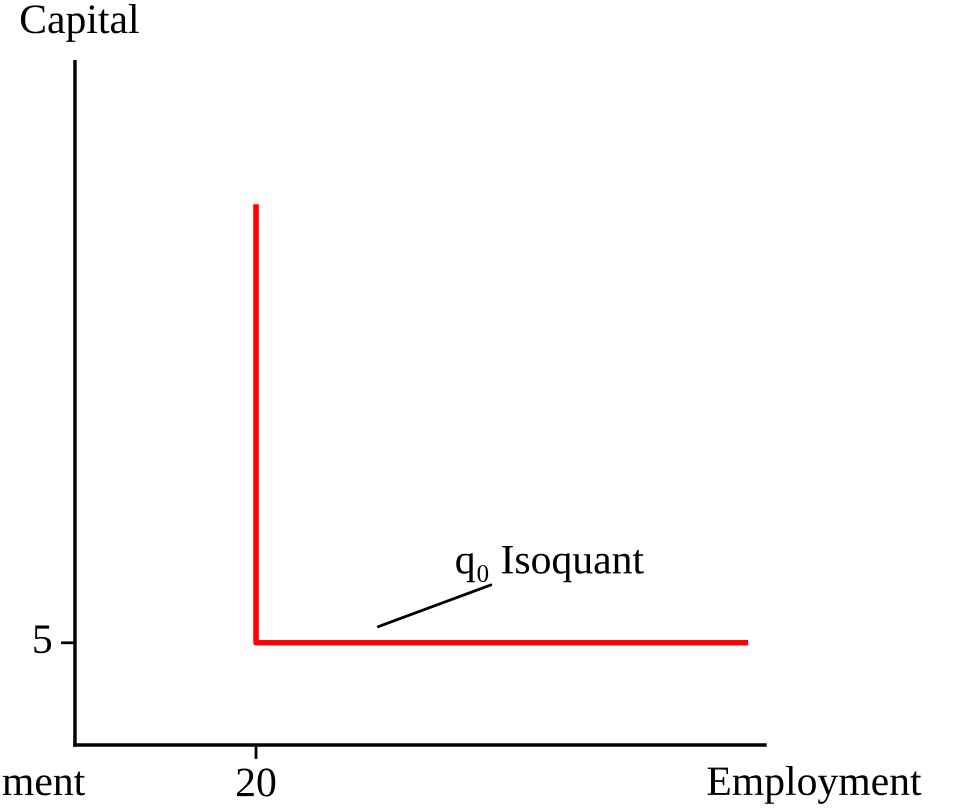  What do you see at coordinates (256, 782) in the screenshot?
I see `text: 20` at bounding box center [256, 782].